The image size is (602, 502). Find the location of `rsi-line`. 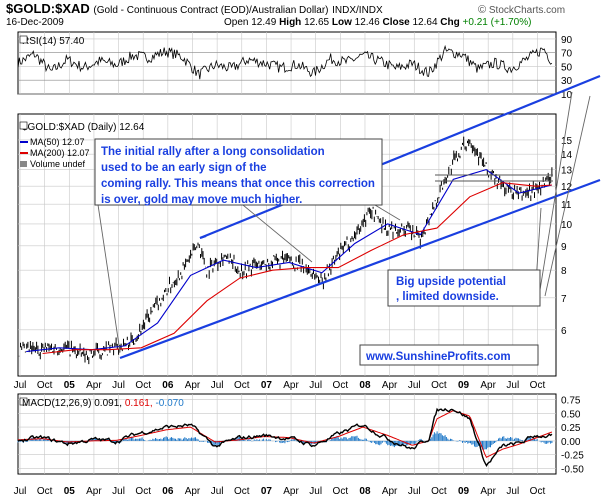

rsi-line is located at coordinates (285, 62).